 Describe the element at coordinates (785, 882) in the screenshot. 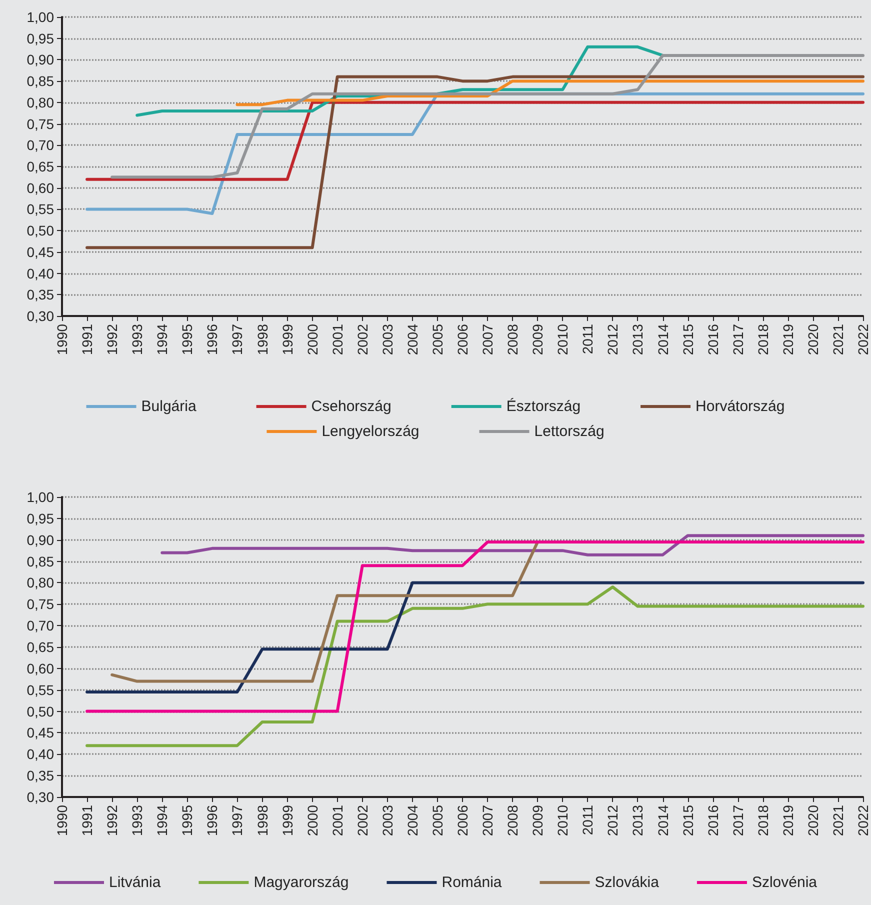

I see `legend-label: Szlovénia` at that location.